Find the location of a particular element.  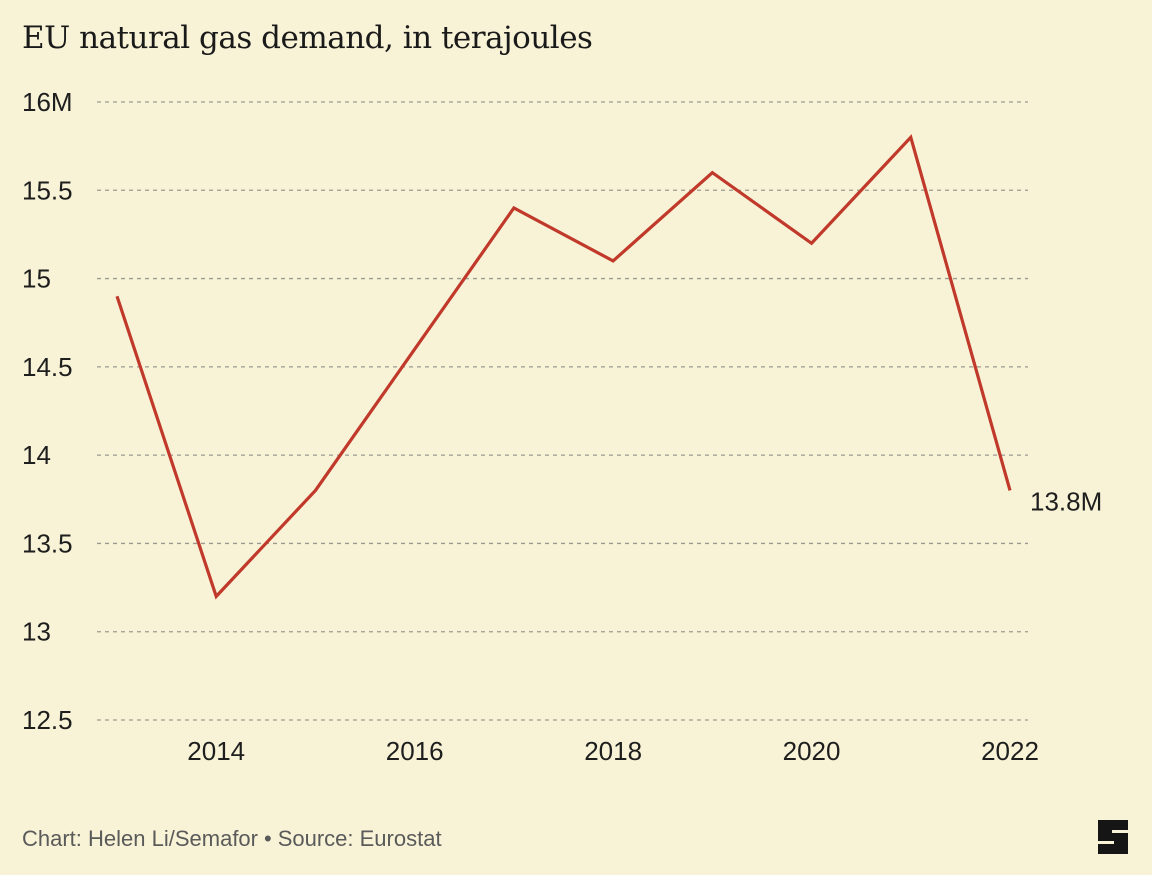

footer: Chart: Helen Li/Semafor • Source: Eurostat is located at coordinates (232, 839).